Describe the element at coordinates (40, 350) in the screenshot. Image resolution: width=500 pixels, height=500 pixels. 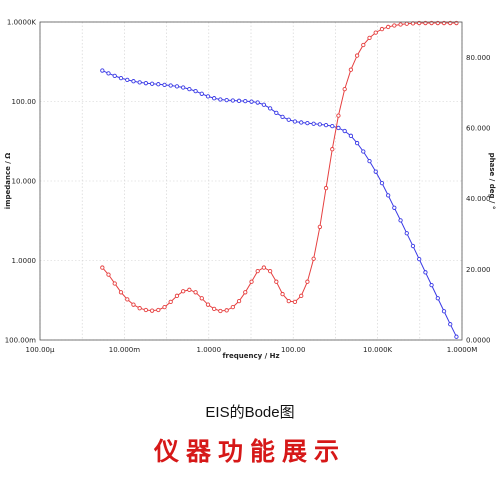
I see `x-tick-label: 100.00µ` at that location.